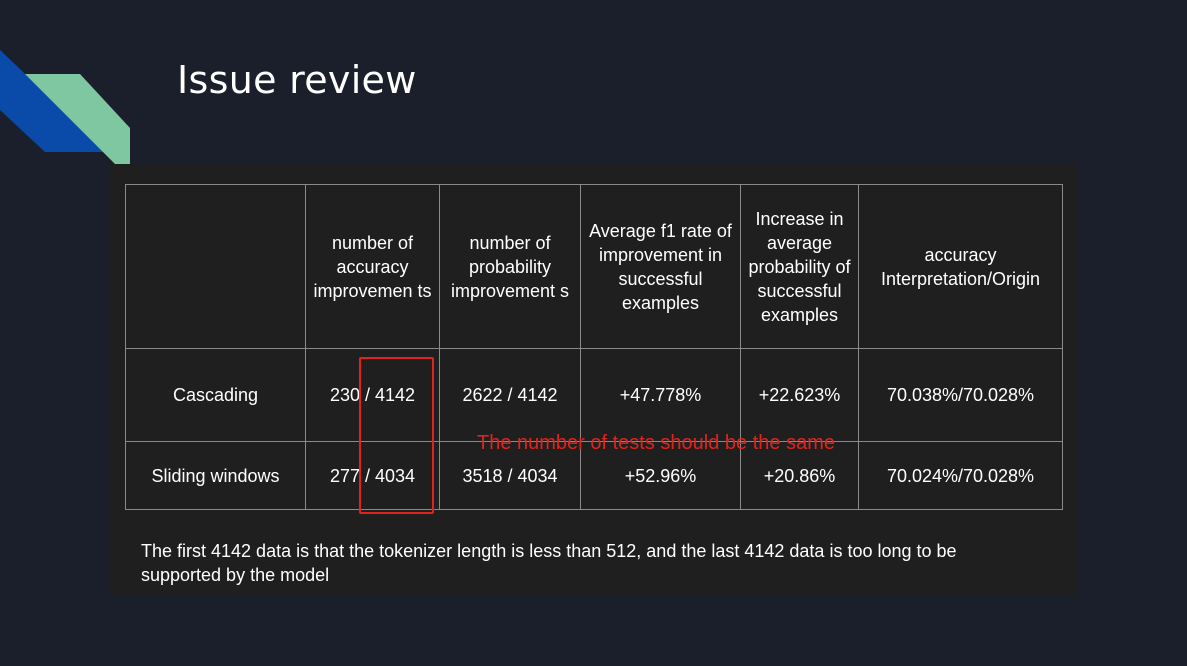  Describe the element at coordinates (660, 475) in the screenshot. I see `table-cell: +52.96%` at that location.